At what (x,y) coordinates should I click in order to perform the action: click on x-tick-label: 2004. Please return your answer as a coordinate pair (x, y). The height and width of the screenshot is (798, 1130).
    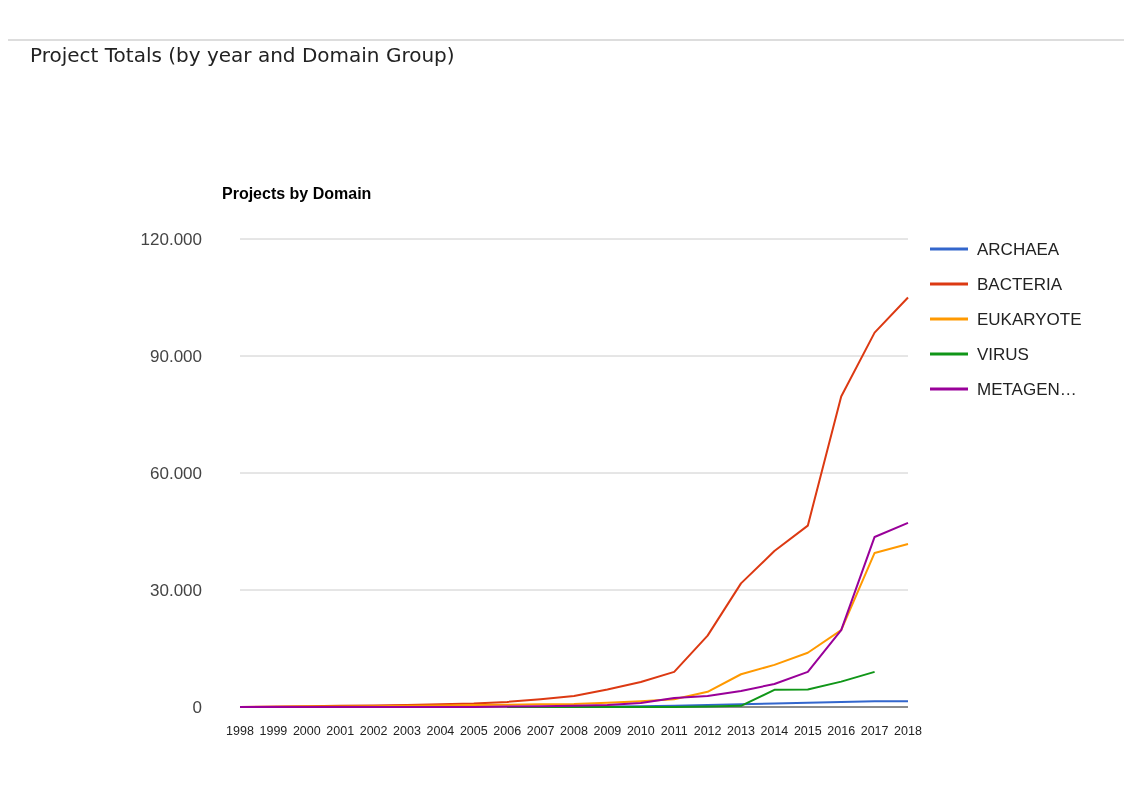
    Looking at the image, I should click on (440, 731).